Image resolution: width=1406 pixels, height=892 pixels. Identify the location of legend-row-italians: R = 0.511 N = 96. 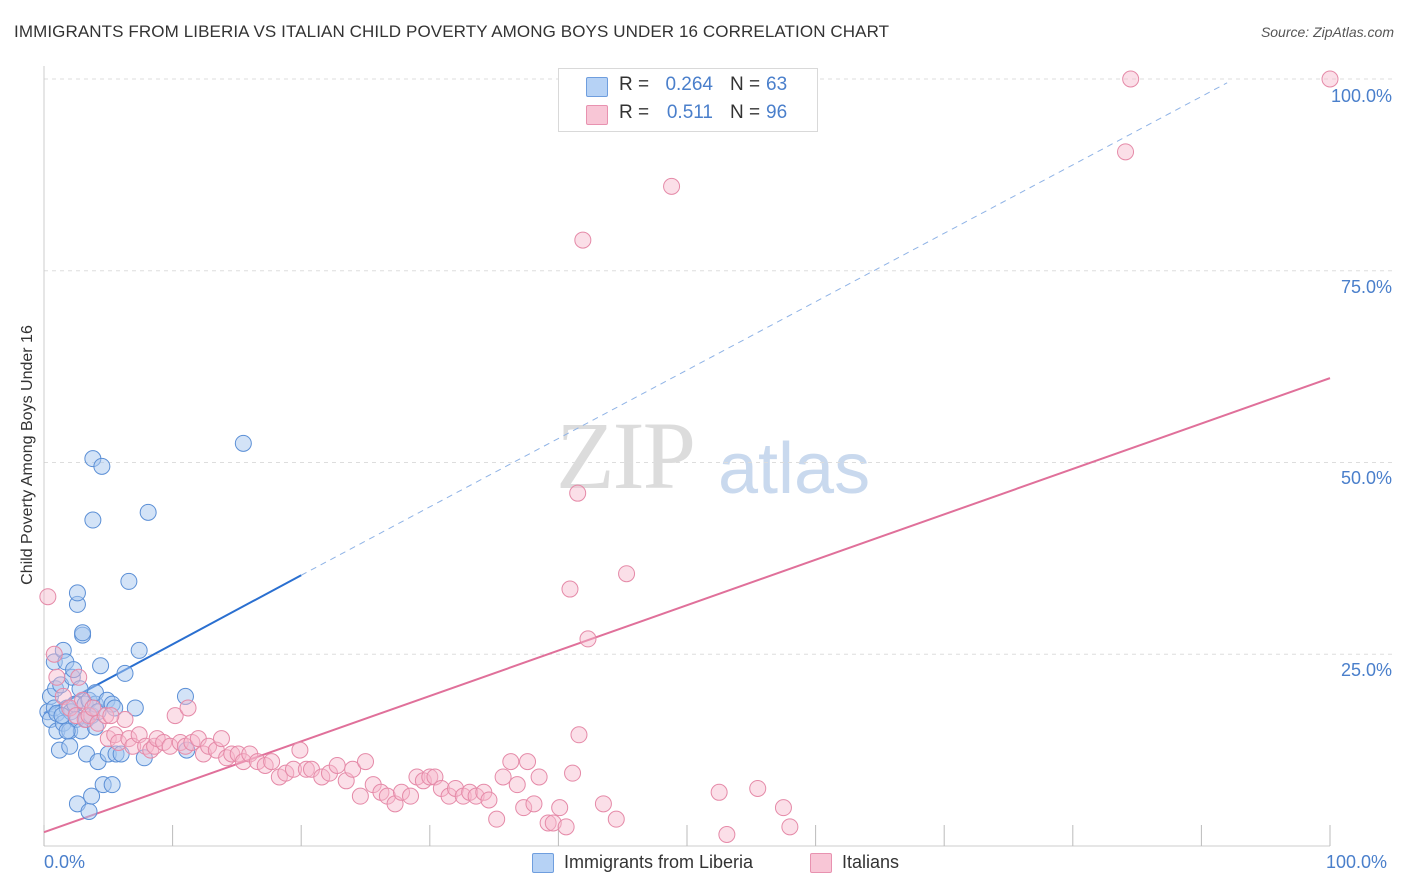
(688, 114).